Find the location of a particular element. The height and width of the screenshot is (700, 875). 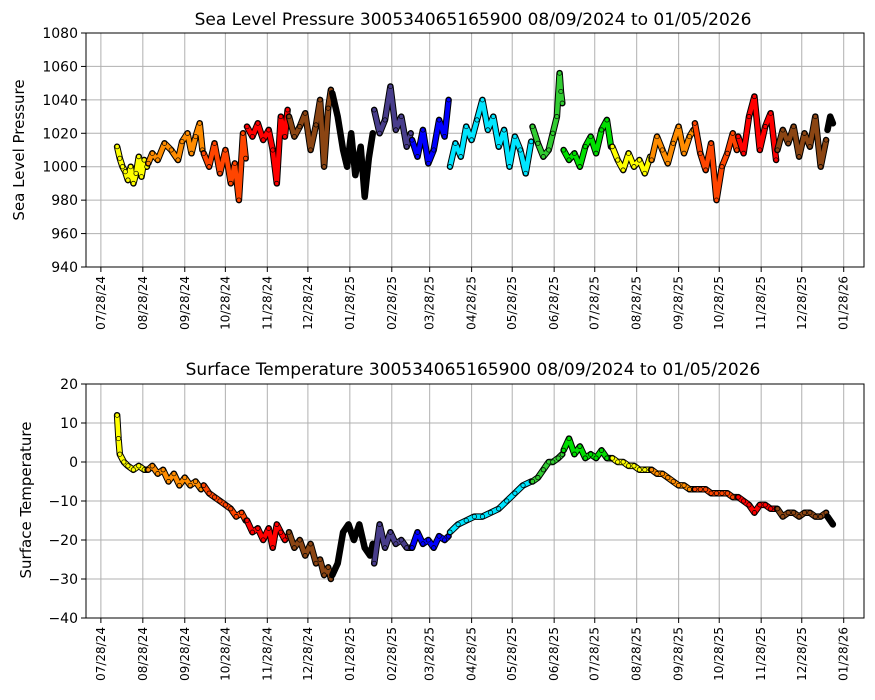

x-tick-label: 02/28/25 is located at coordinates (392, 303).